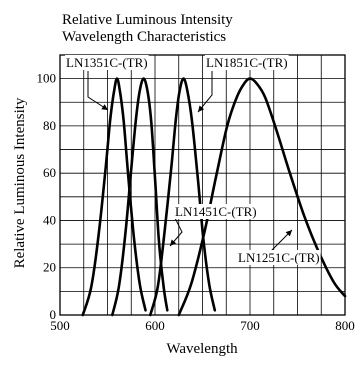 The image size is (359, 365). I want to click on y-tick-label: 40, so click(49, 219).